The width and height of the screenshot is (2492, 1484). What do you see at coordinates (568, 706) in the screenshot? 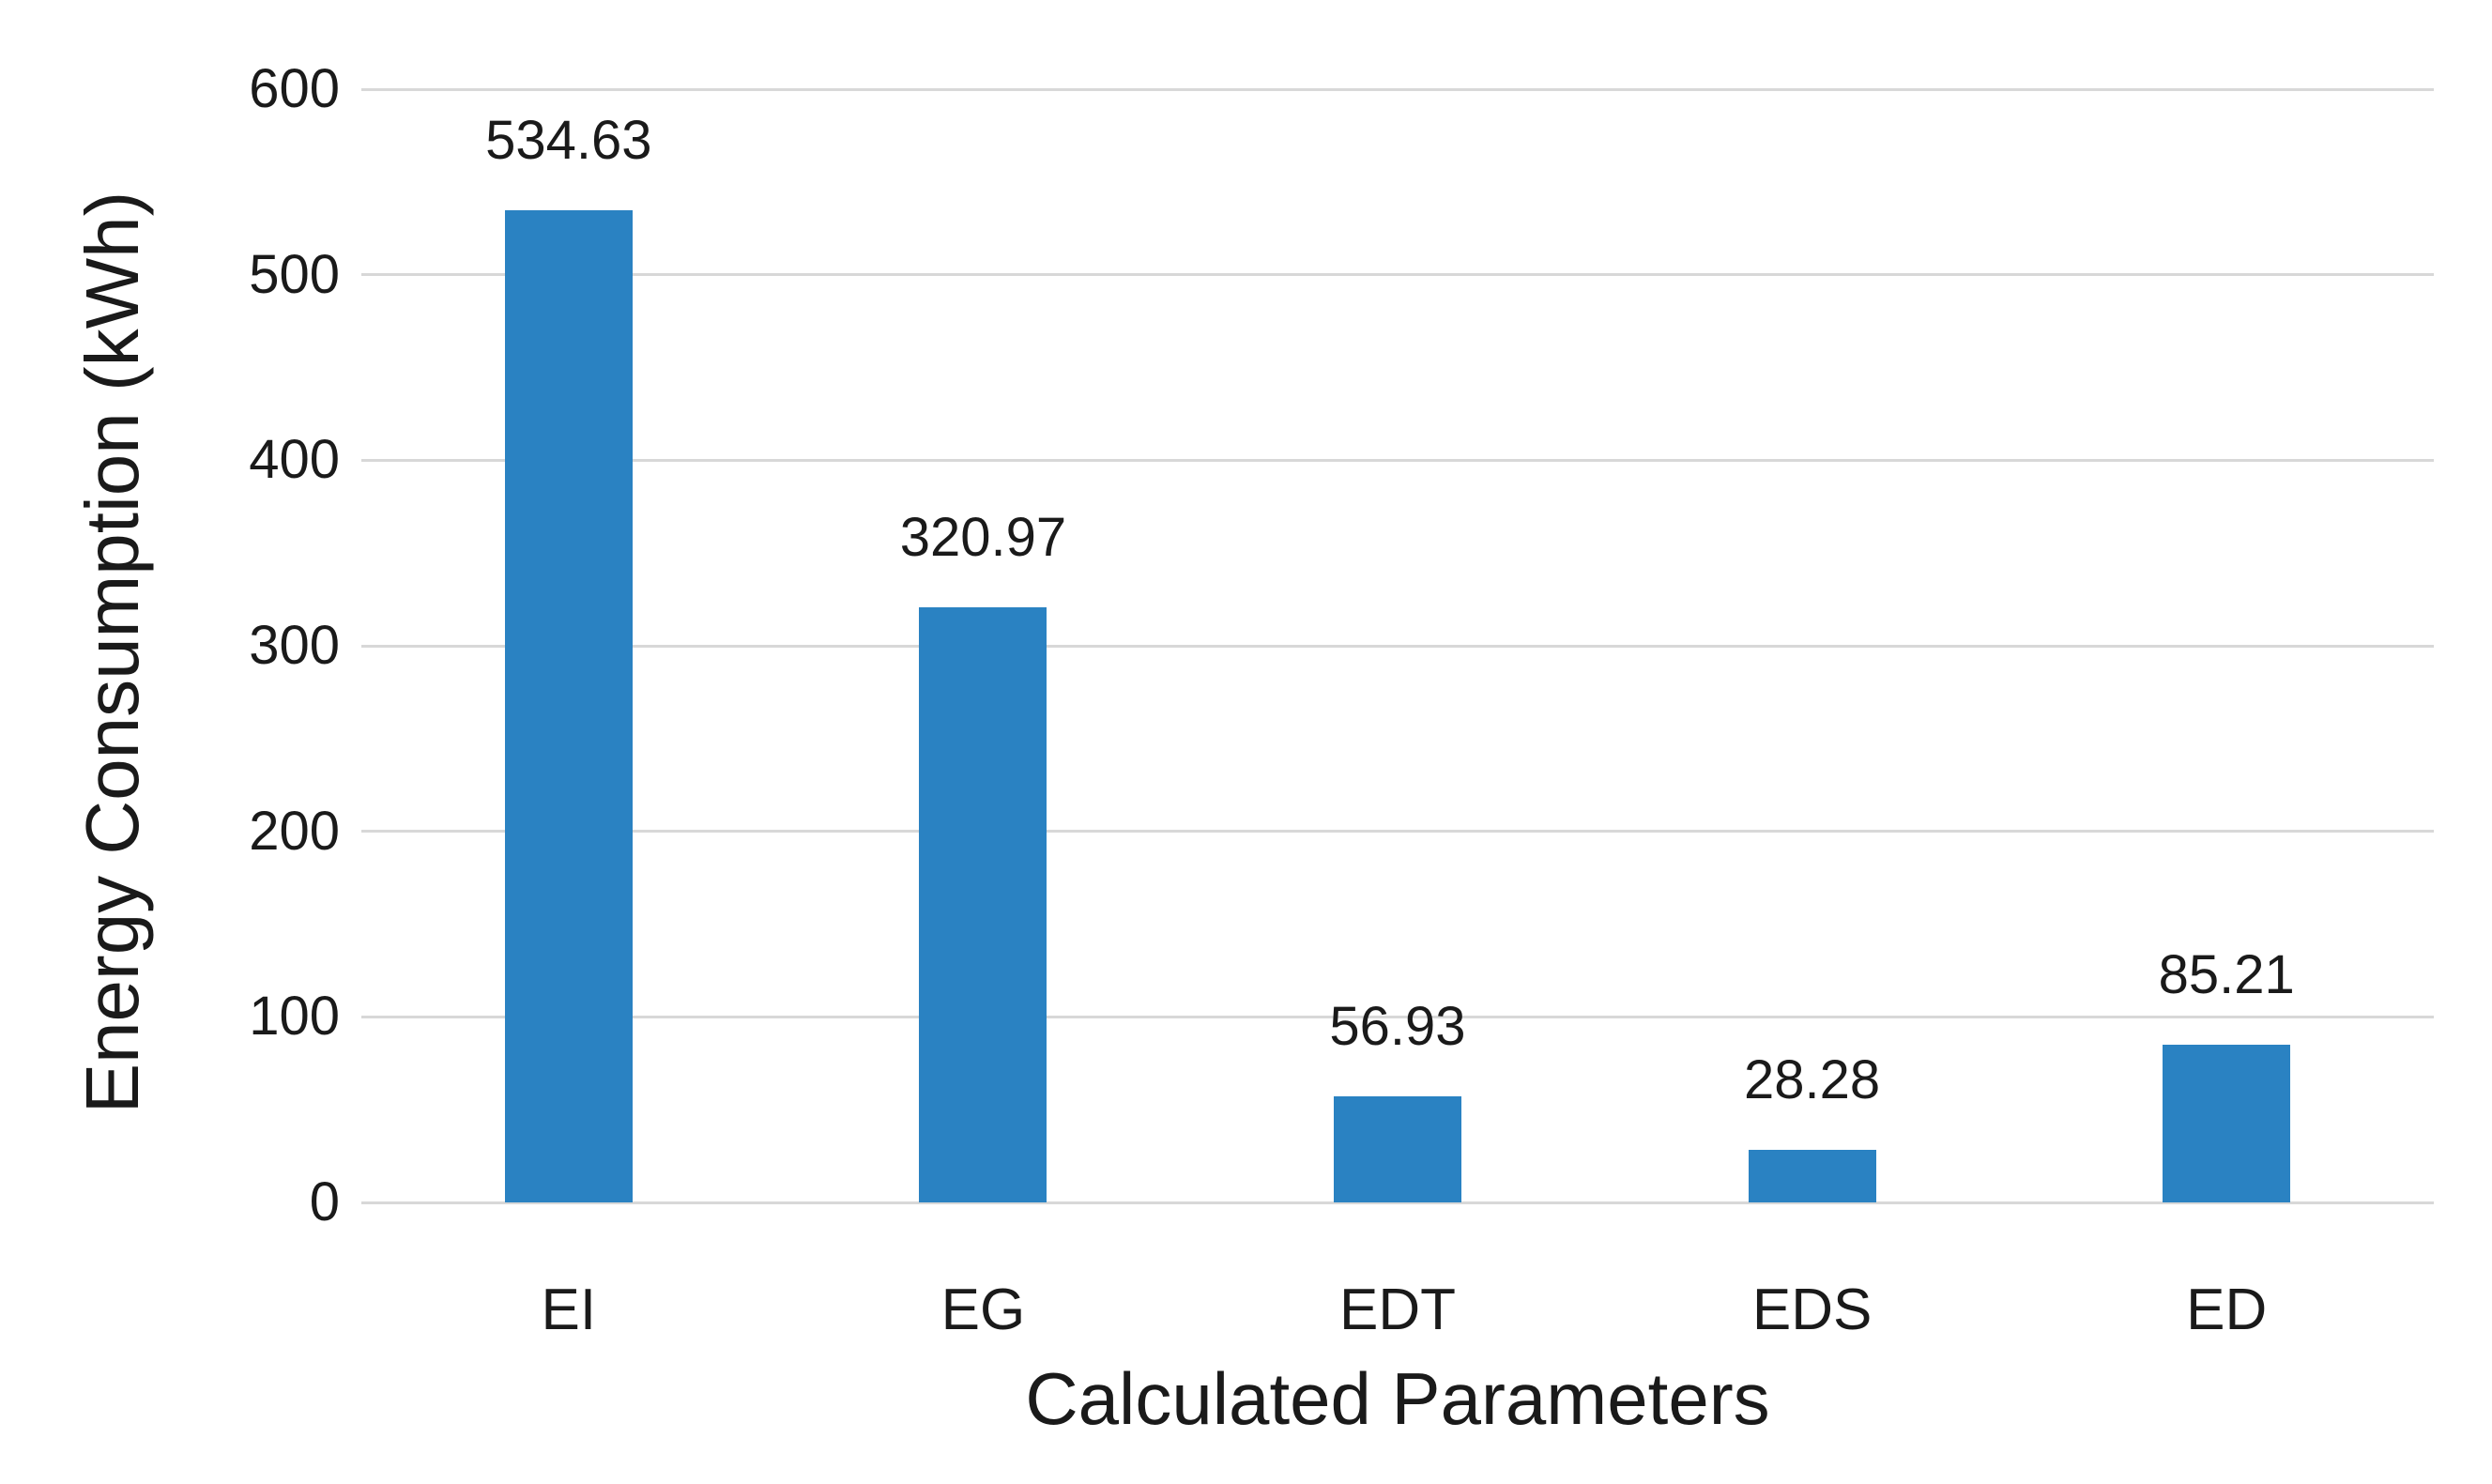
I see `bar-EI` at bounding box center [568, 706].